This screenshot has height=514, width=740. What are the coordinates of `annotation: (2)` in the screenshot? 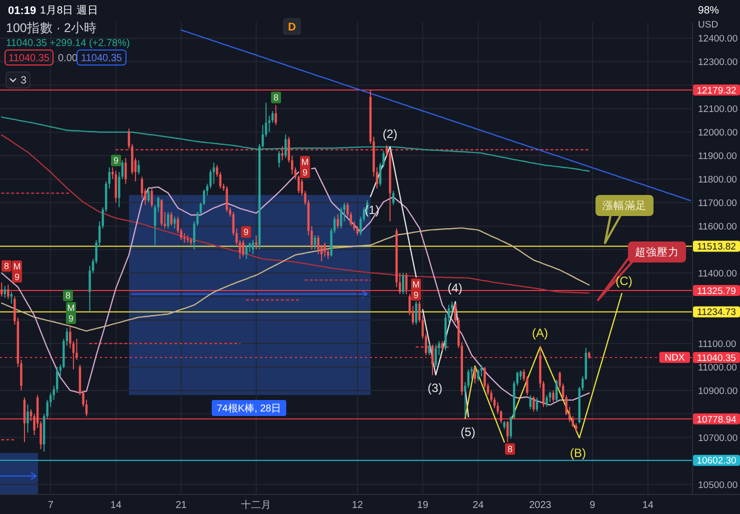 It's located at (390, 134).